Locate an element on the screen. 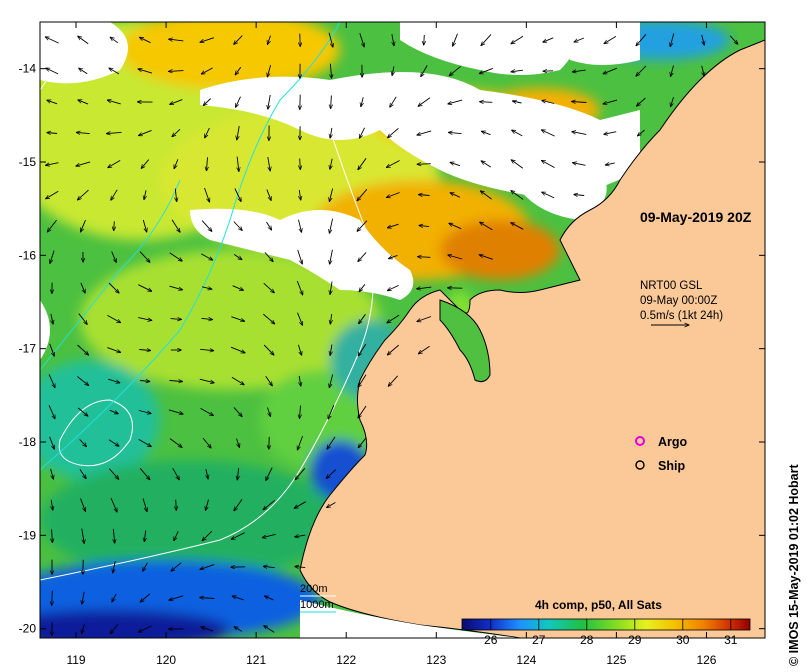  vector-product-label: NRT00 GSL is located at coordinates (671, 286).